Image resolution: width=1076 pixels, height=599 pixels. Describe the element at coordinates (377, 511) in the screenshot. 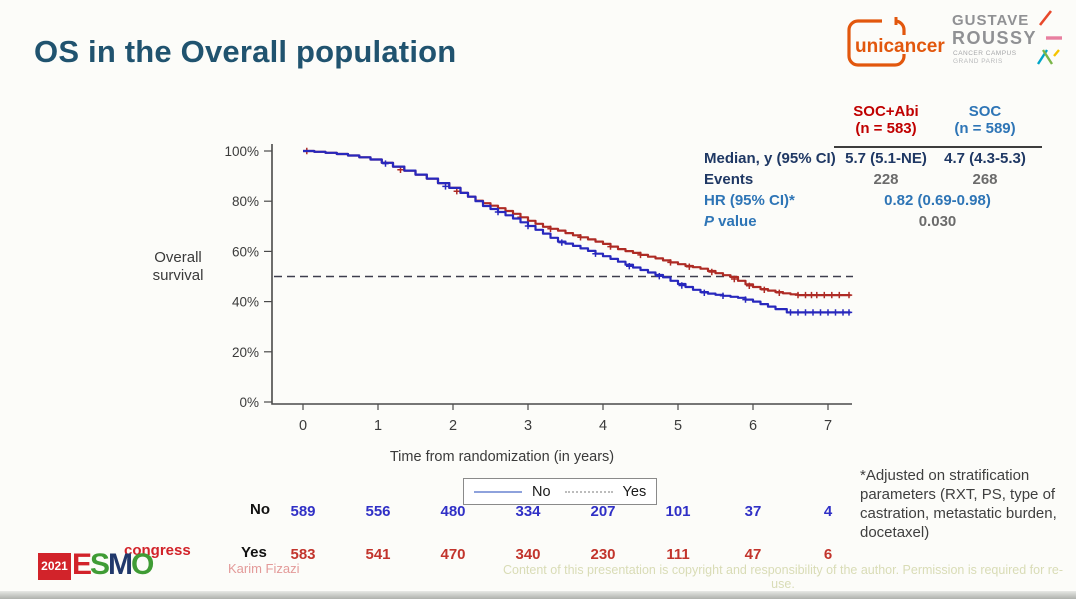

I see `at-risk-count: 556` at that location.